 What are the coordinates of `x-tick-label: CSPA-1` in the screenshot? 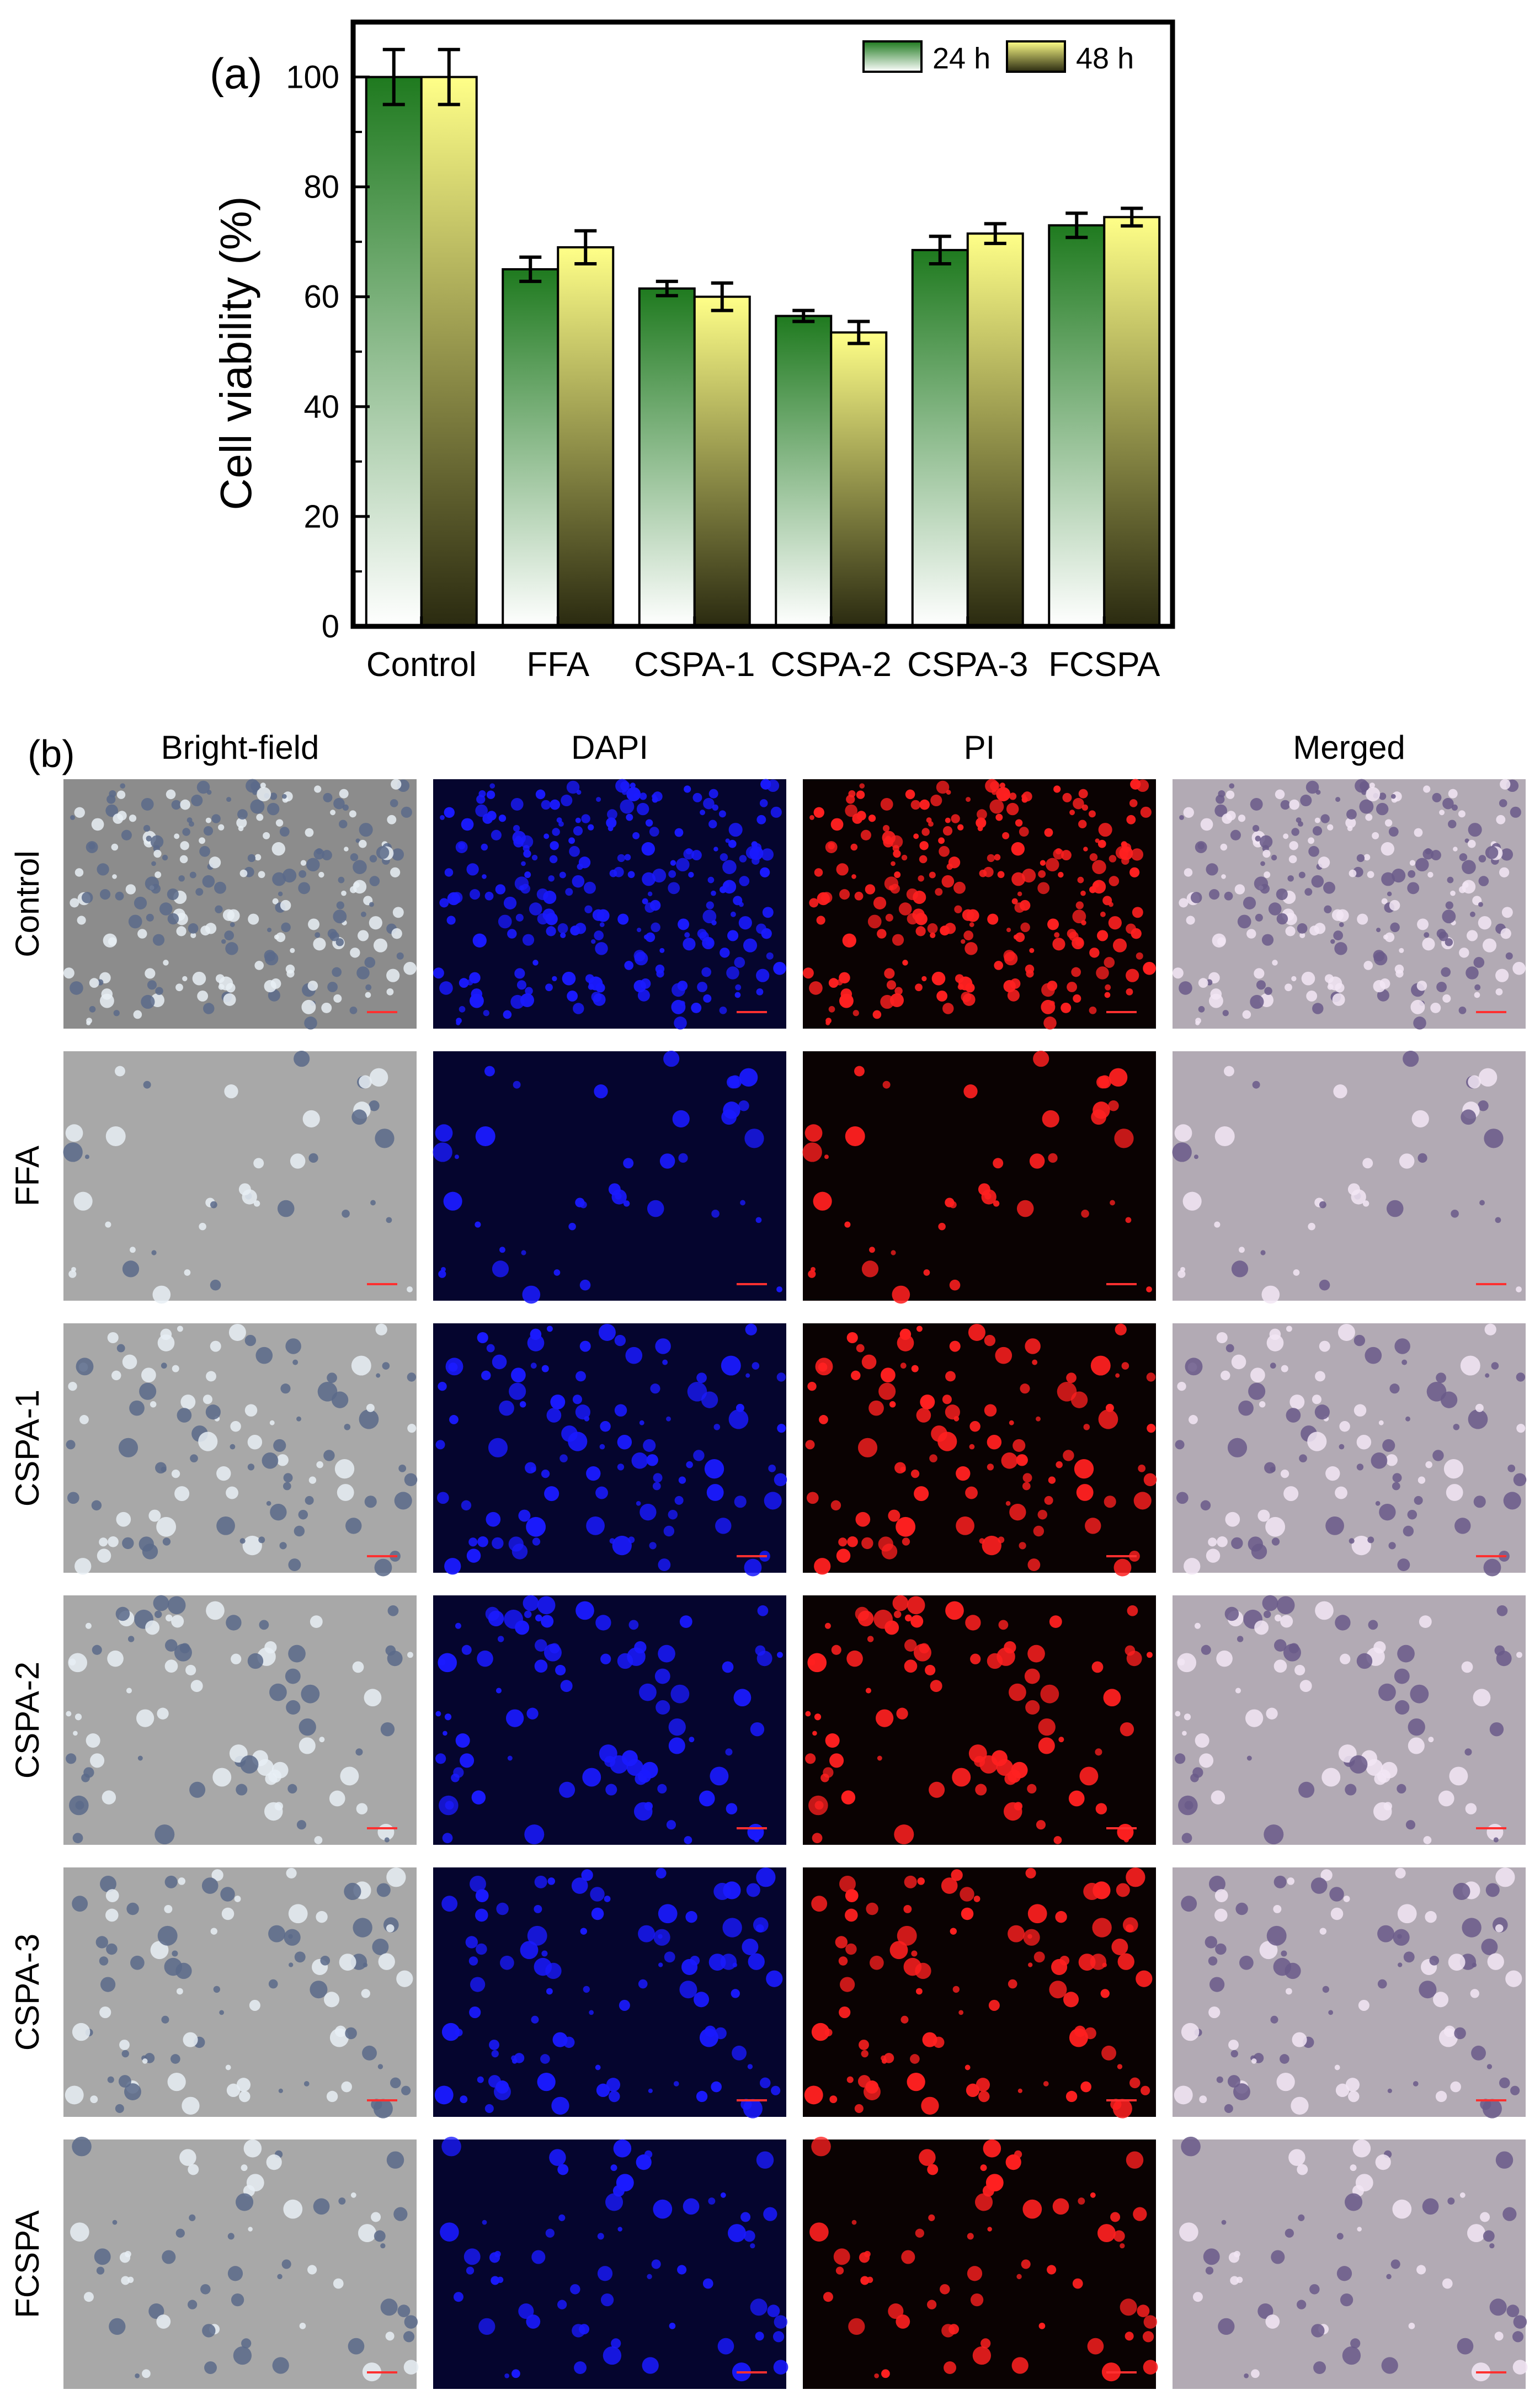 It's located at (695, 665).